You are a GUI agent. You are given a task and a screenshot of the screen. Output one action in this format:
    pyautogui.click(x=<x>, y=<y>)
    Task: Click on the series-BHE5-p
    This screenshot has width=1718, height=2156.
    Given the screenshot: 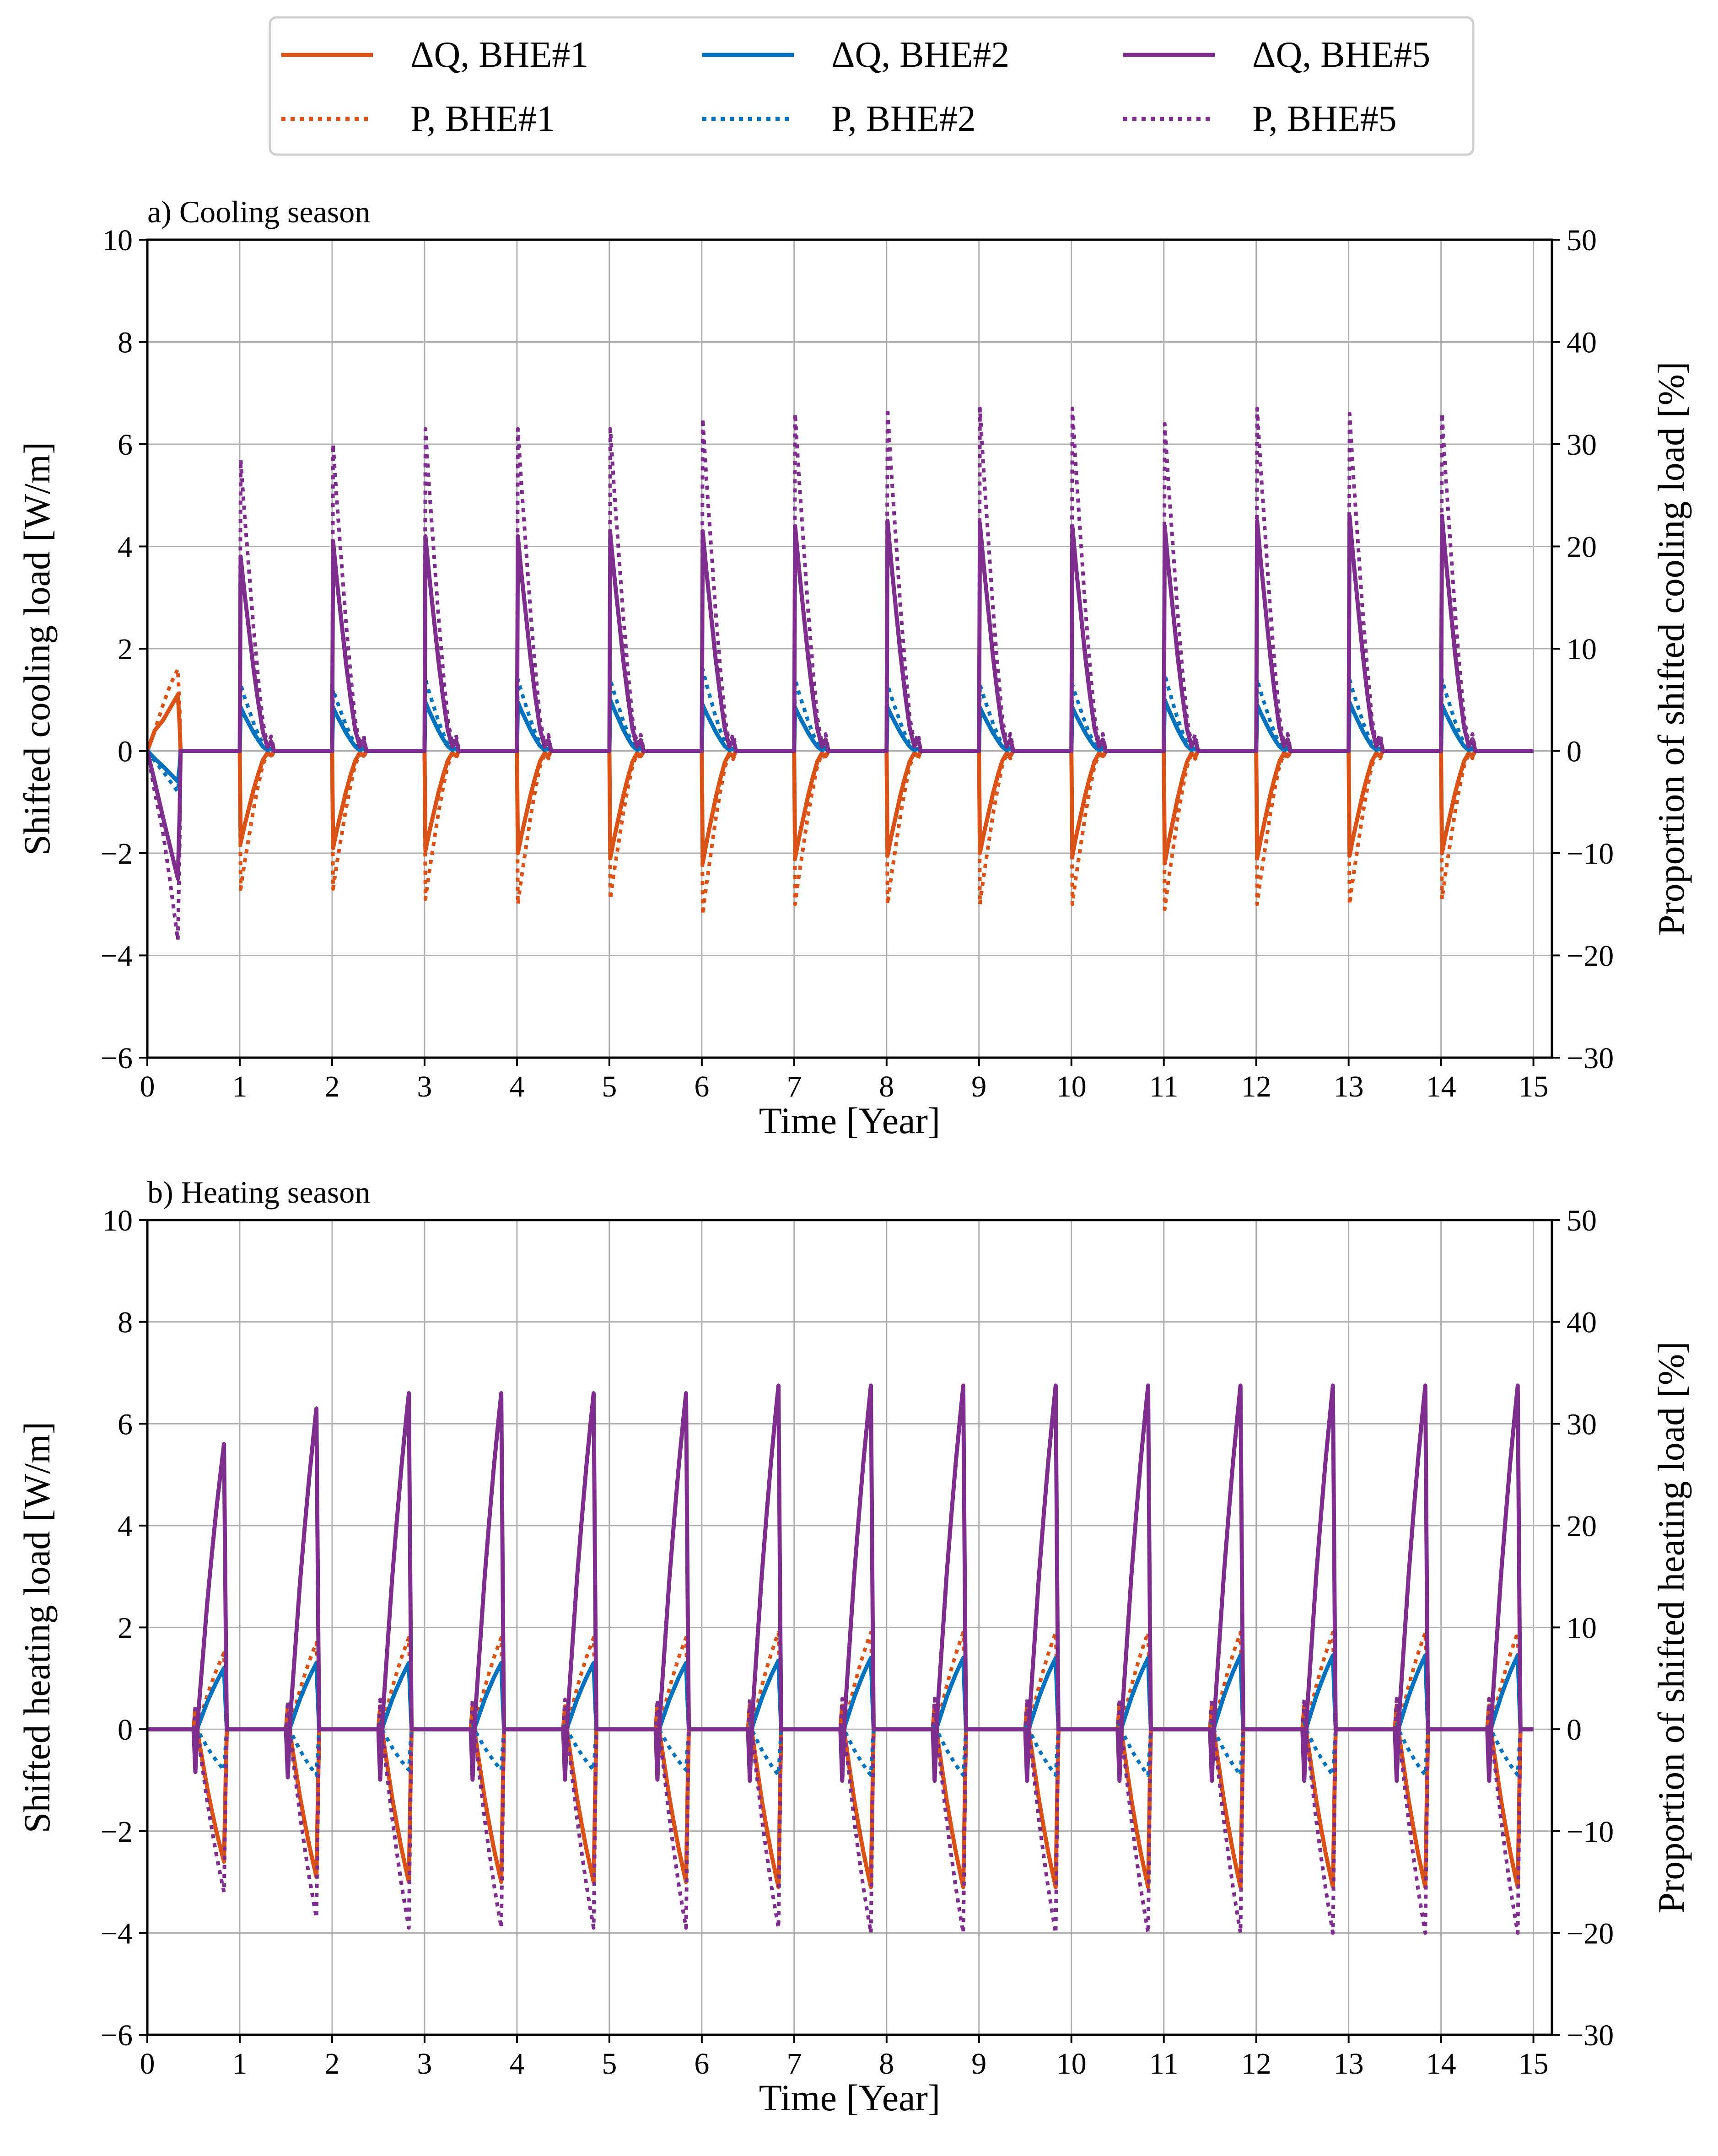 What is the action you would take?
    pyautogui.click(x=840, y=1816)
    